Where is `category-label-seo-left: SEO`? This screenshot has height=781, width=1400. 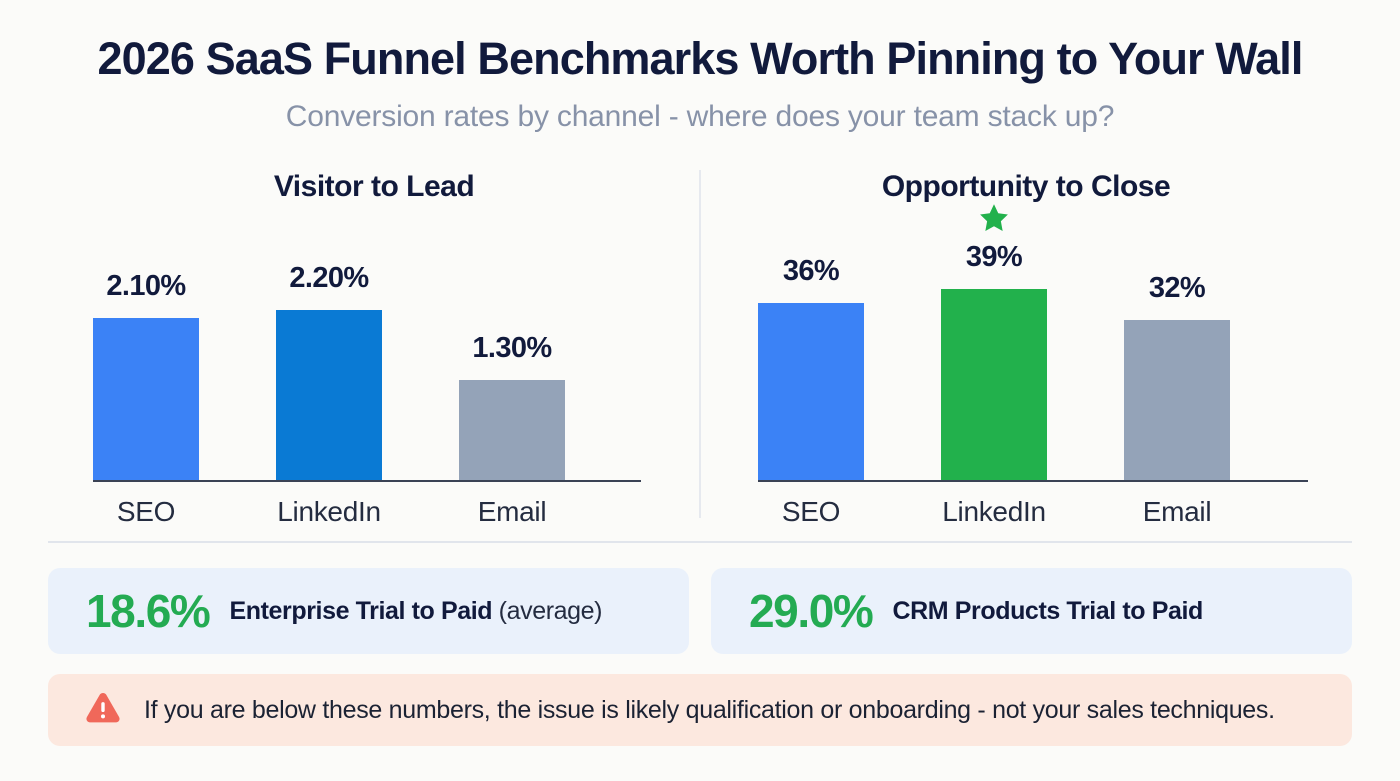 category-label-seo-left: SEO is located at coordinates (146, 511).